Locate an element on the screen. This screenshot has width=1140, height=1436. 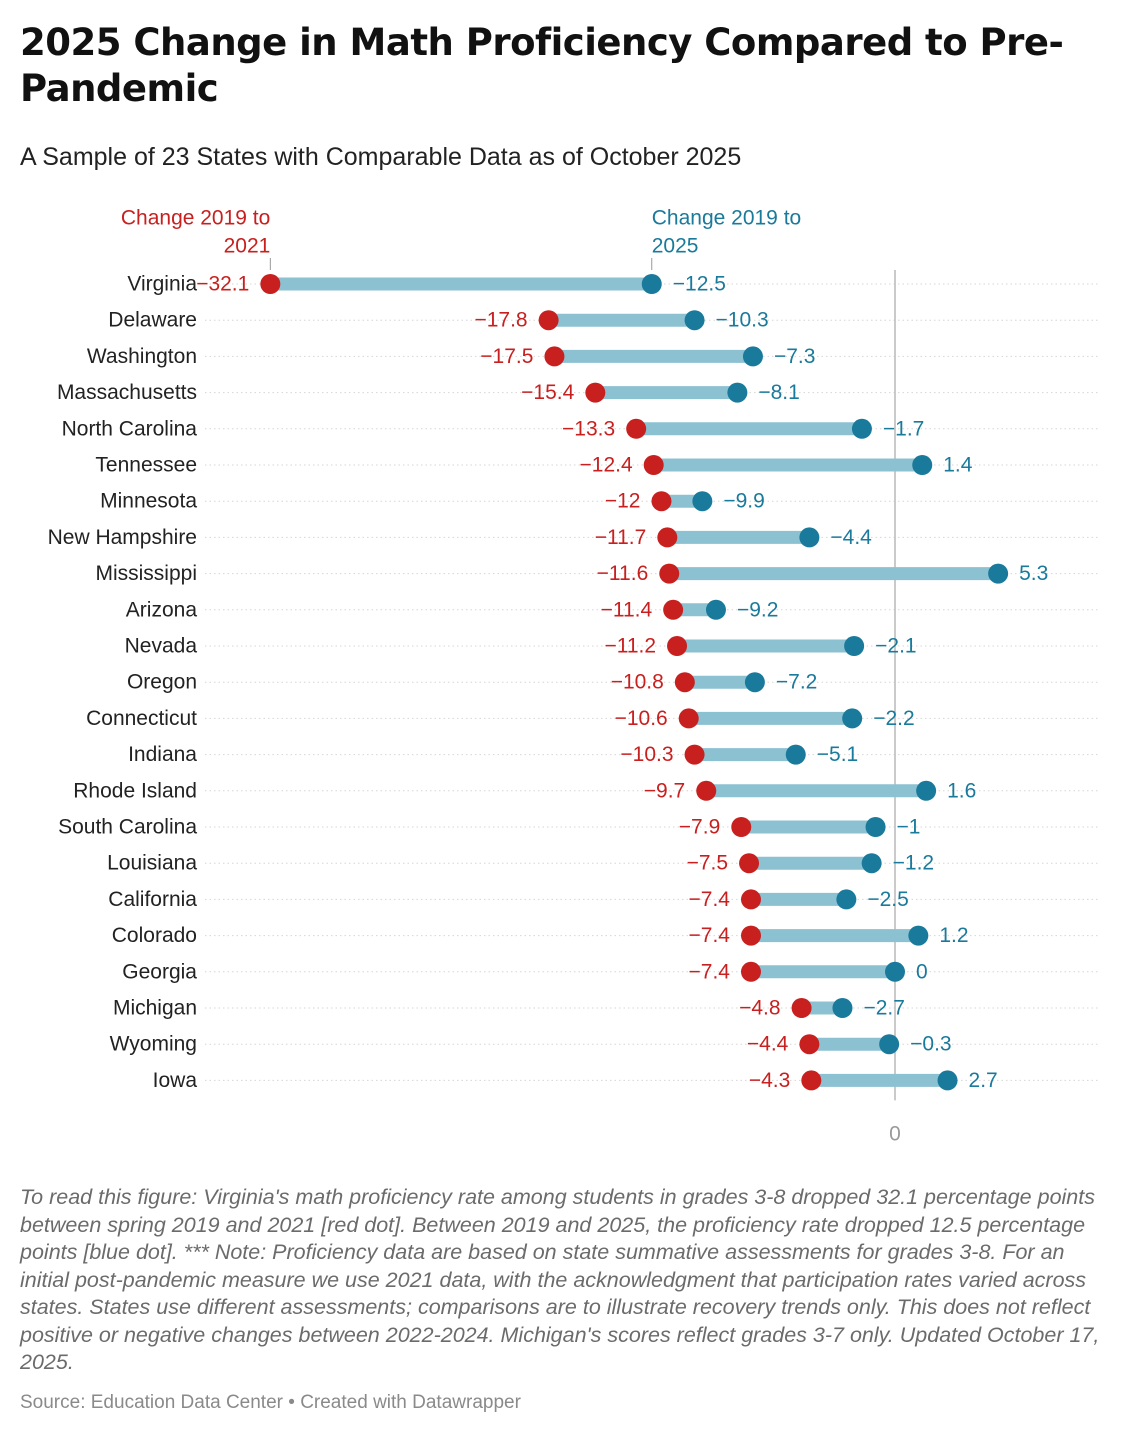
state-label: Washington is located at coordinates (142, 356).